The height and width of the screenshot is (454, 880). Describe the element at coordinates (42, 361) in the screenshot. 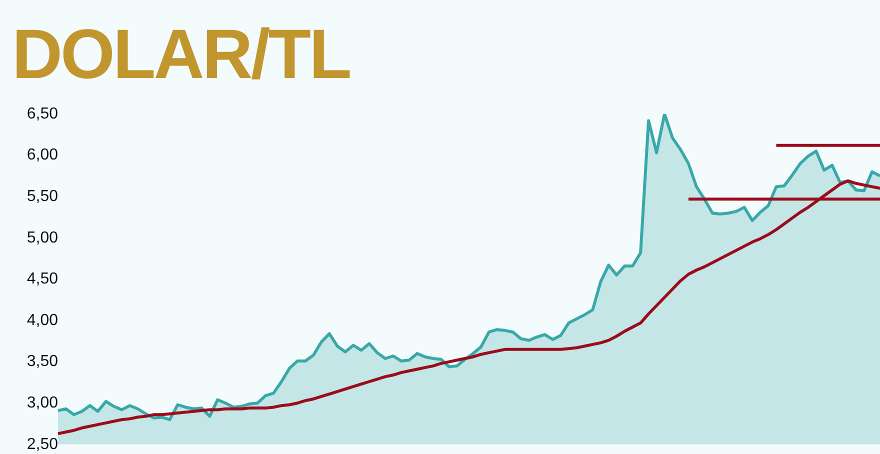

I see `y-tick-label: 3,50` at that location.